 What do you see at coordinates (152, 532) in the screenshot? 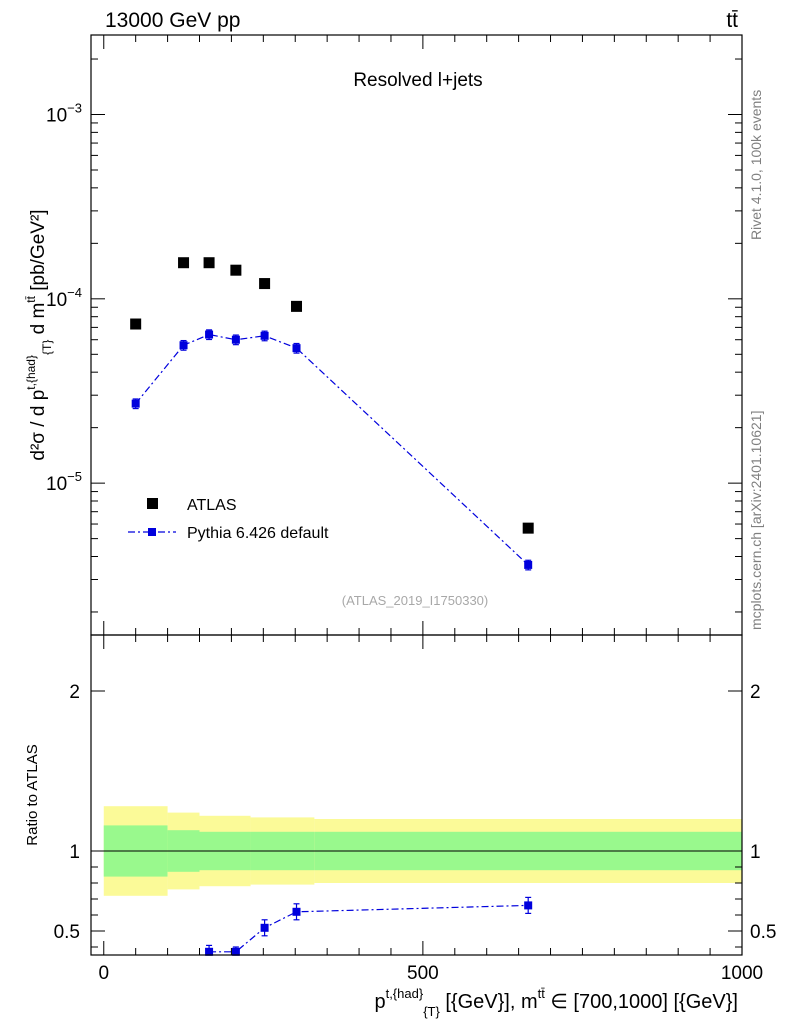
I see `legend-marker-pythia` at bounding box center [152, 532].